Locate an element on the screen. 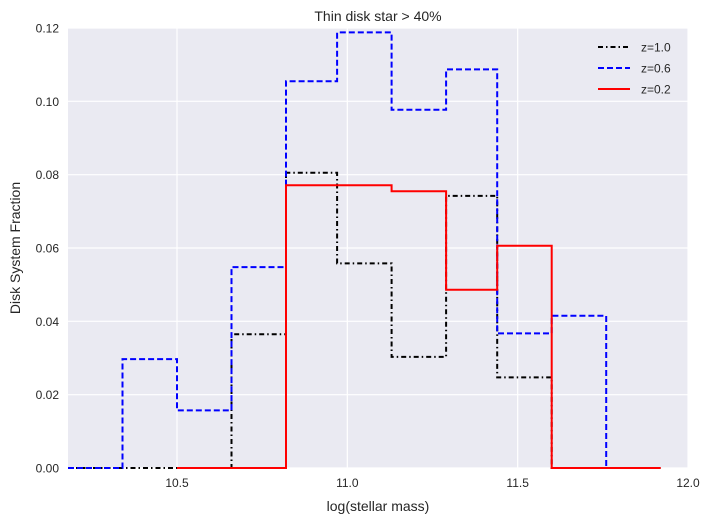 Image resolution: width=711 pixels, height=528 pixels. x-tick-label: 11.0 is located at coordinates (347, 483).